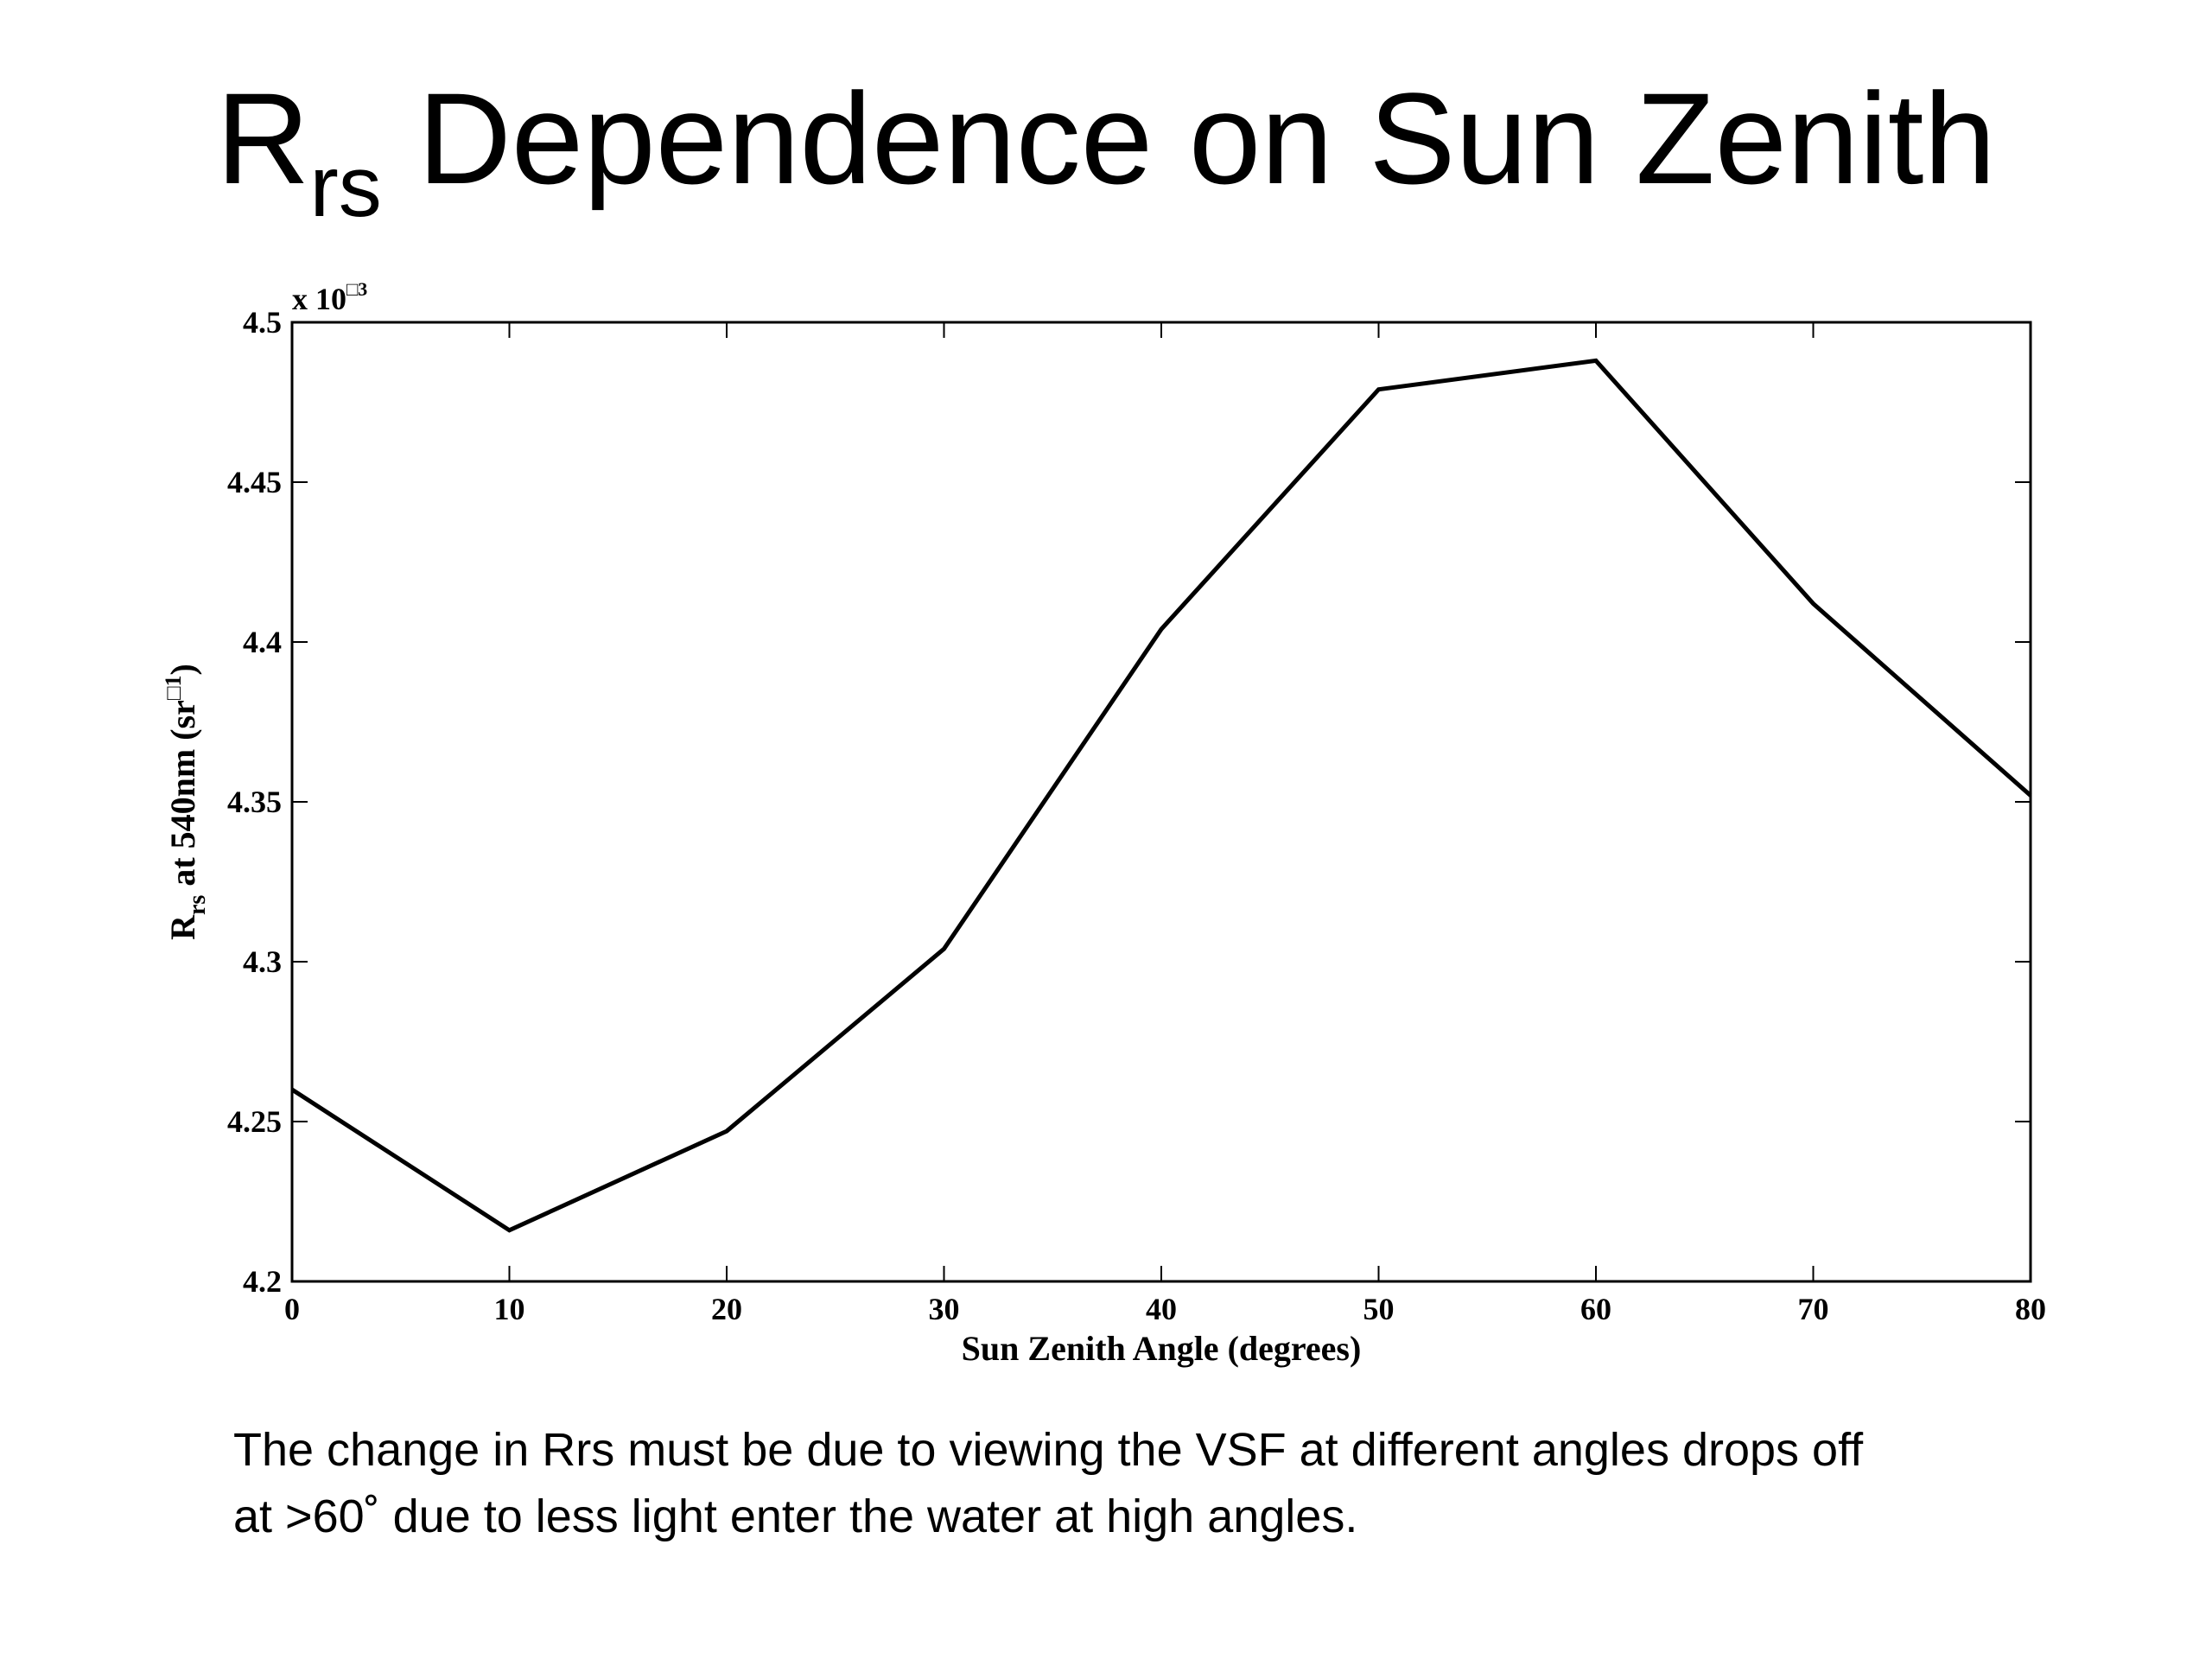 This screenshot has width=2212, height=1659. Describe the element at coordinates (254, 482) in the screenshot. I see `y-tick-label: 4.45` at that location.